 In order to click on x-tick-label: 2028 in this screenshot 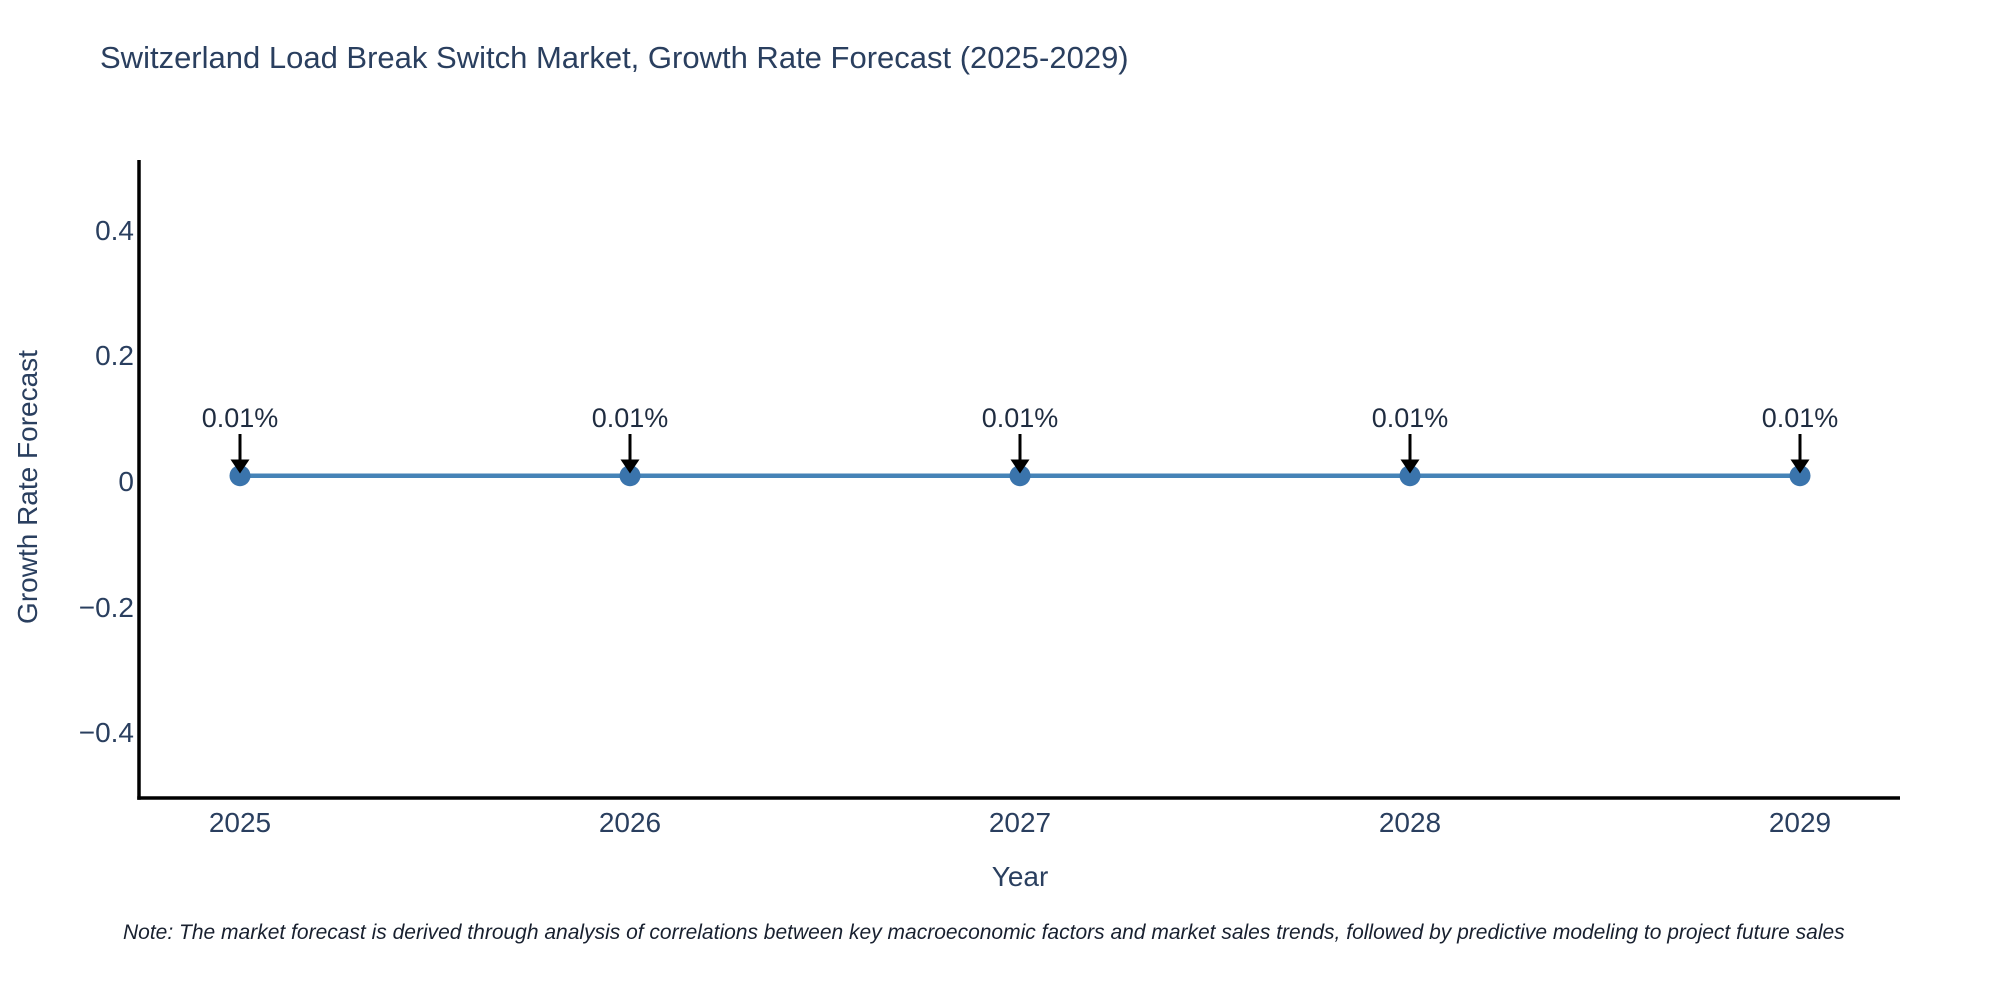, I will do `click(1410, 822)`.